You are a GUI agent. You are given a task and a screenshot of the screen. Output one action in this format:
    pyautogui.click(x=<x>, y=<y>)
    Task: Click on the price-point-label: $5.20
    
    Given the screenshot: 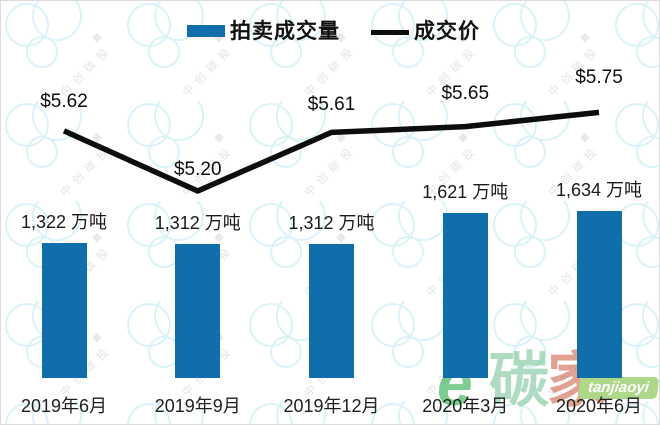 What is the action you would take?
    pyautogui.click(x=197, y=169)
    